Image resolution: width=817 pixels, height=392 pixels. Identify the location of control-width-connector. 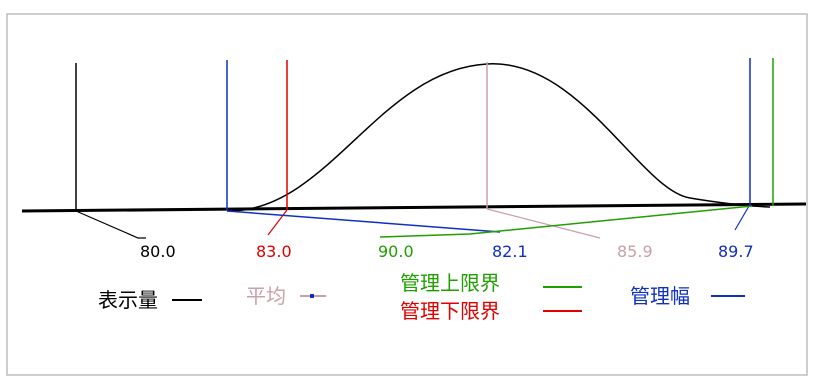
(363, 221).